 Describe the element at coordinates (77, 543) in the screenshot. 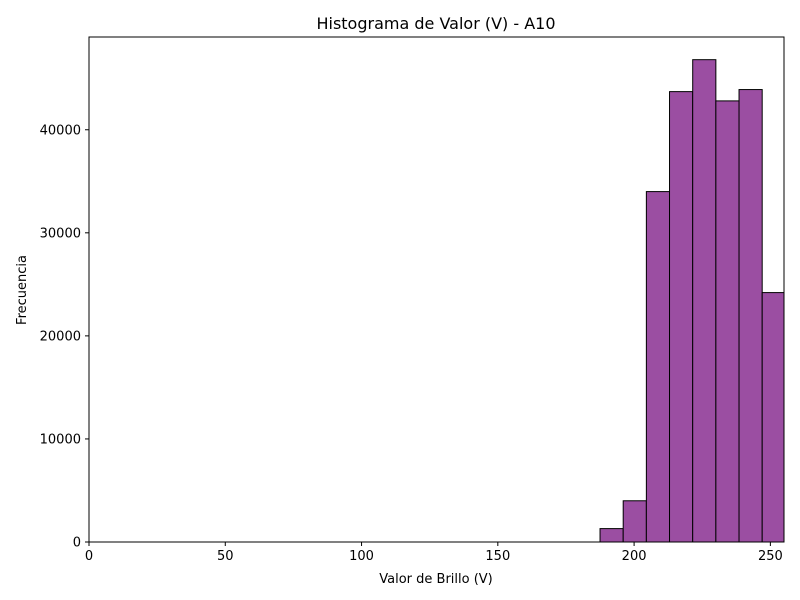

I see `y-tick-label-0: 0` at that location.